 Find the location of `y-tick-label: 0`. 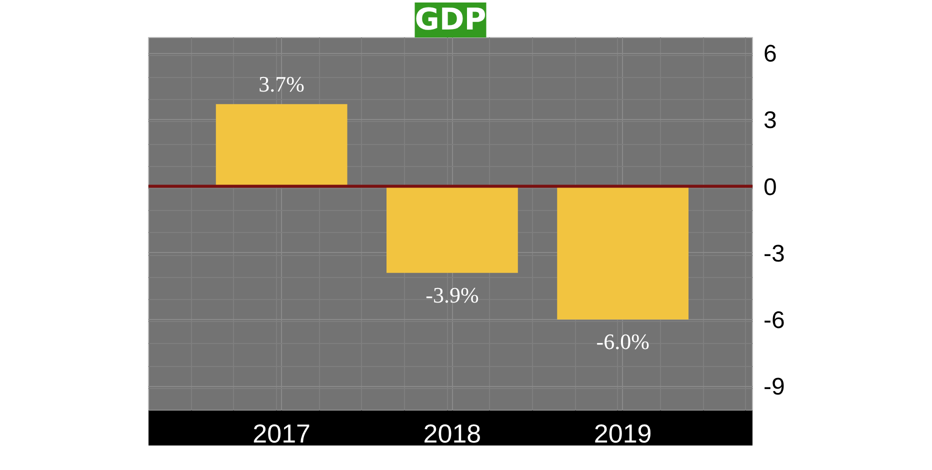

y-tick-label: 0 is located at coordinates (770, 187).